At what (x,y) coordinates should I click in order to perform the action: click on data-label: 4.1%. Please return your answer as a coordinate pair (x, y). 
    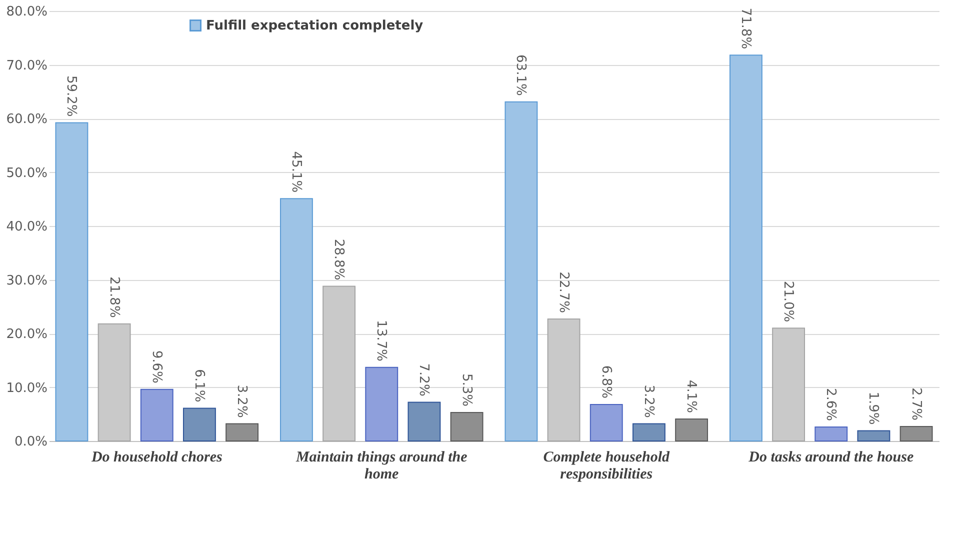
    Looking at the image, I should click on (691, 396).